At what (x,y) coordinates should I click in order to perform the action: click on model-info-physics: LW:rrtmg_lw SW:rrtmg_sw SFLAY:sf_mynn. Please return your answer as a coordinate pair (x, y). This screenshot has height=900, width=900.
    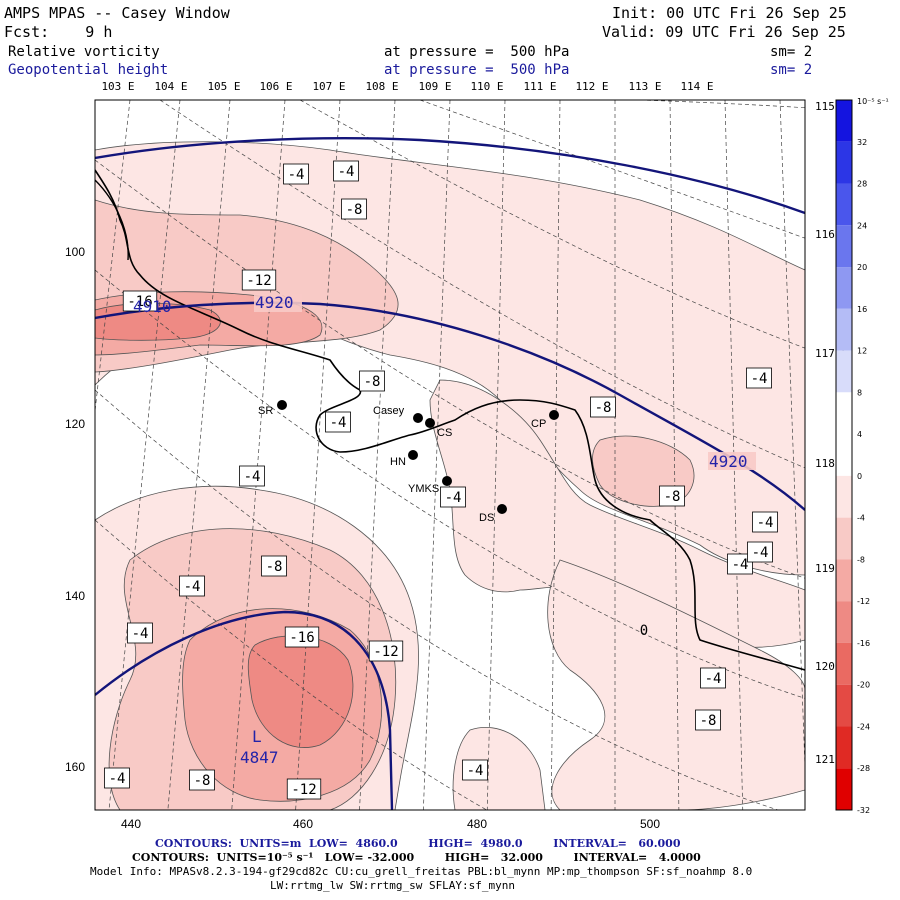
    Looking at the image, I should click on (393, 885).